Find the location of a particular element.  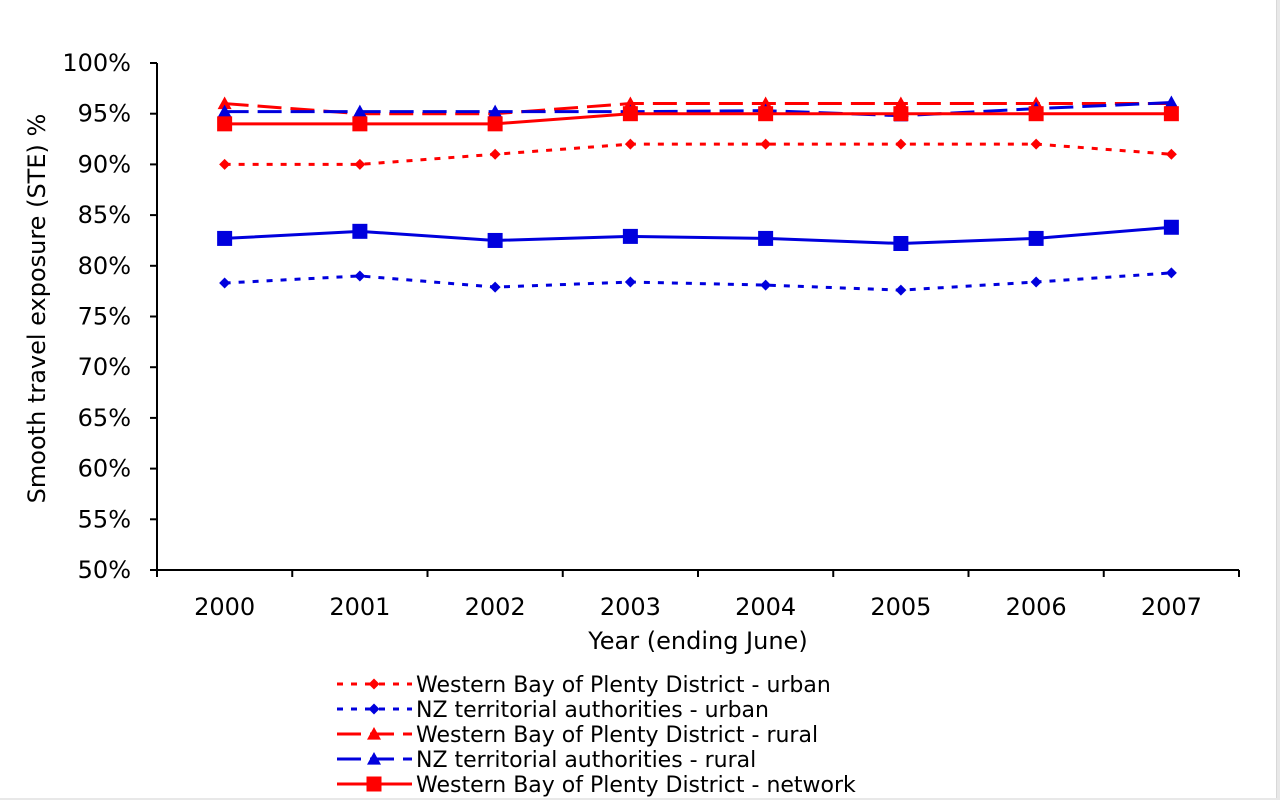

y-axis-title: Smooth travel exposure (STE) % is located at coordinates (37, 309).